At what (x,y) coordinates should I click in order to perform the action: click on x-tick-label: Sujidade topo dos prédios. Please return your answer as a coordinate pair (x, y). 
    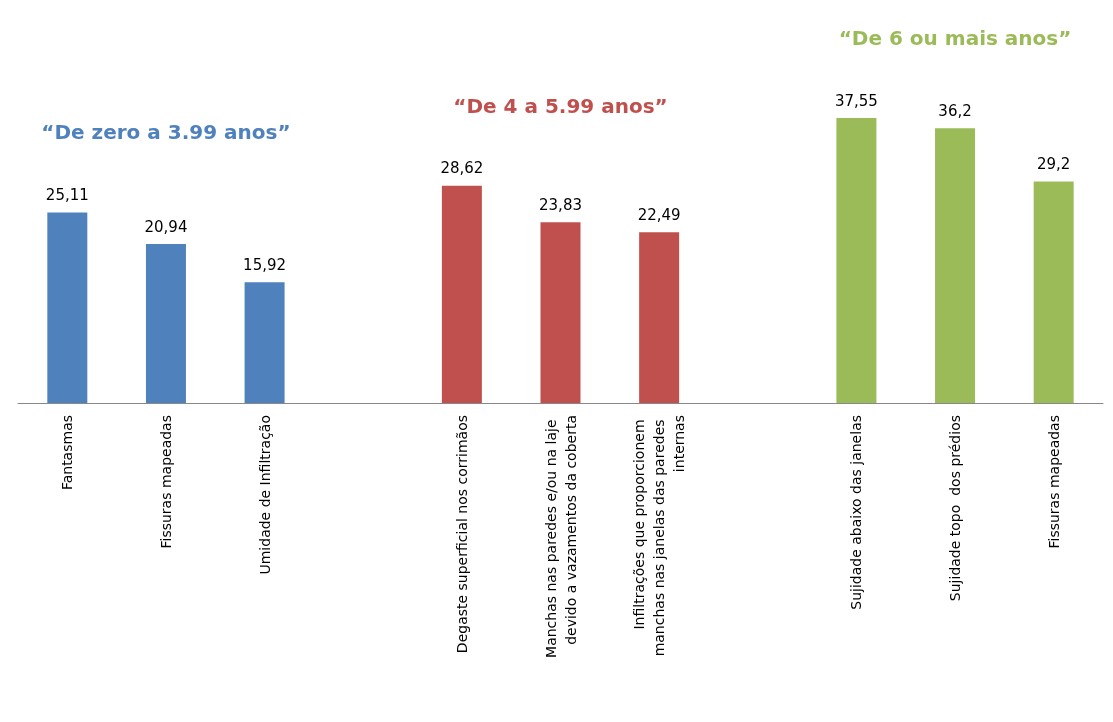
    Looking at the image, I should click on (955, 508).